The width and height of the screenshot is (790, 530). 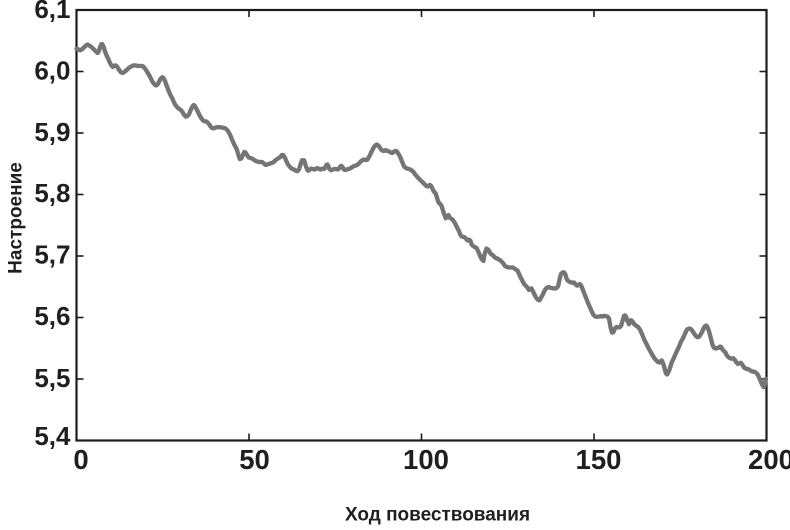 What do you see at coordinates (52, 436) in the screenshot?
I see `svg-text: 5,4` at bounding box center [52, 436].